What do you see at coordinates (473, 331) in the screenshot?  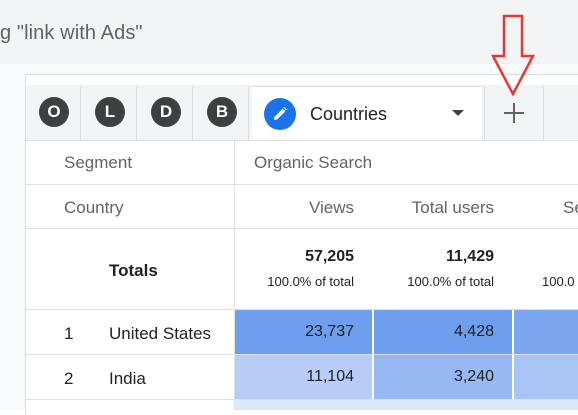 I see `row-users: 4,428` at bounding box center [473, 331].